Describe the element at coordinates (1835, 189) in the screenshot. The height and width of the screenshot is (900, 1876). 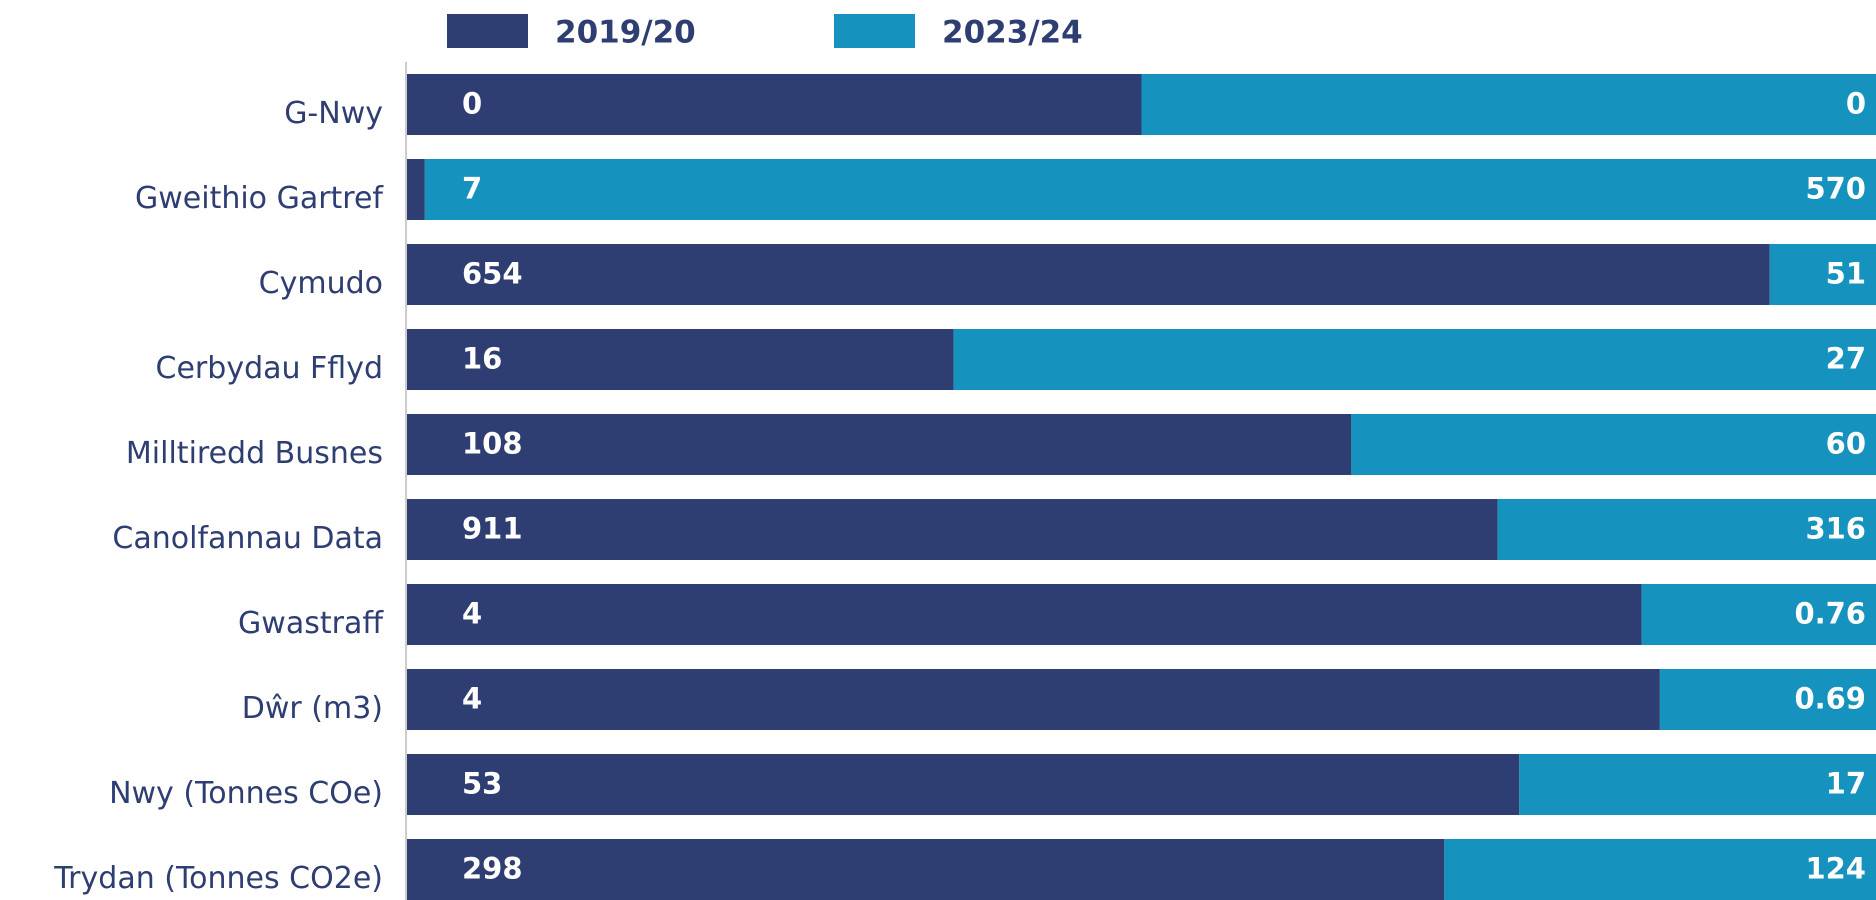
I see `value-label: 570` at that location.